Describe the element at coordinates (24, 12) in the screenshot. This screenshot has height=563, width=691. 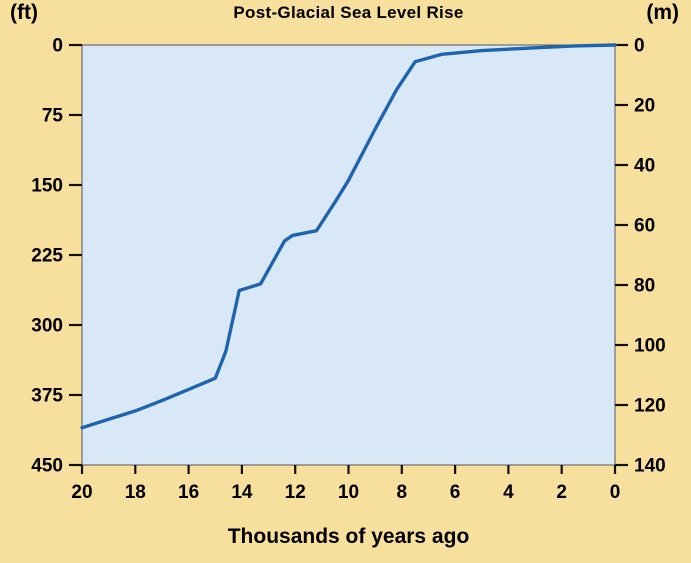
I see `left-axis-unit-label: (ft)` at that location.